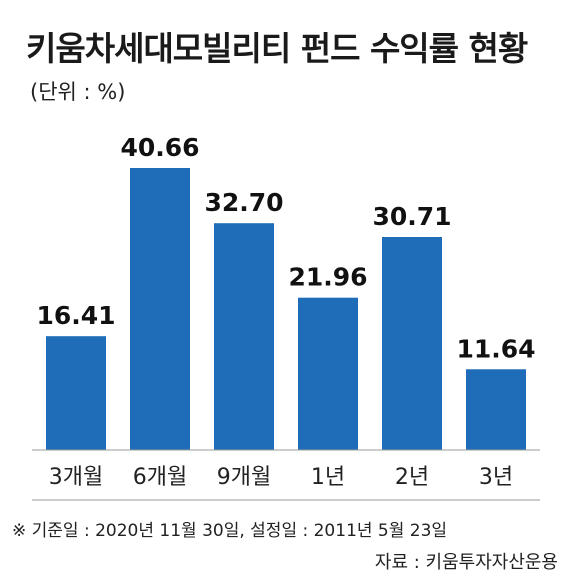 The height and width of the screenshot is (580, 570). I want to click on data-label-4: 21.96, so click(327, 277).